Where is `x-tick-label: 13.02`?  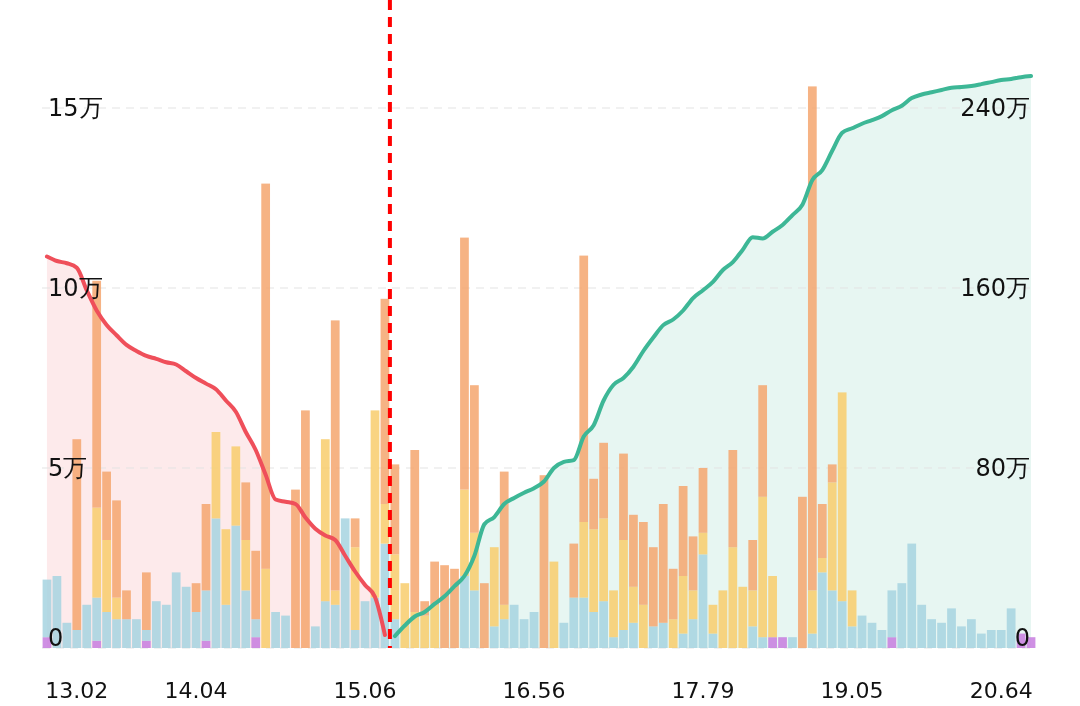 x-tick-label: 13.02 is located at coordinates (77, 690).